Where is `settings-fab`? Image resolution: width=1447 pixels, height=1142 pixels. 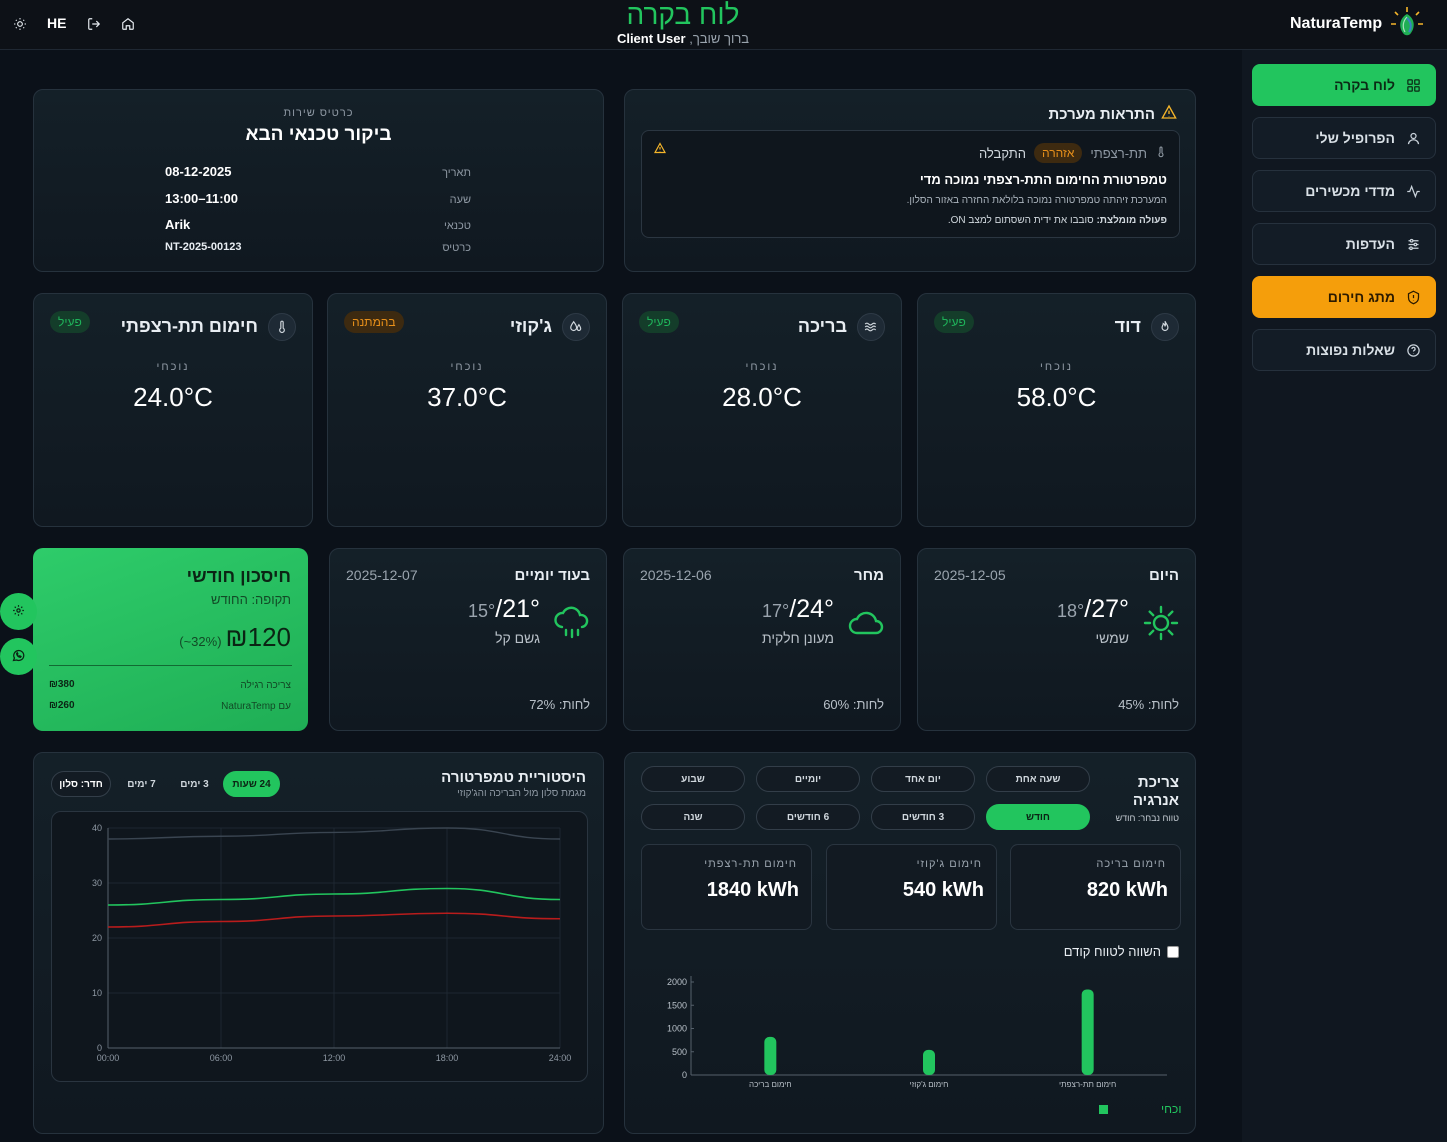 settings-fab is located at coordinates (18, 611).